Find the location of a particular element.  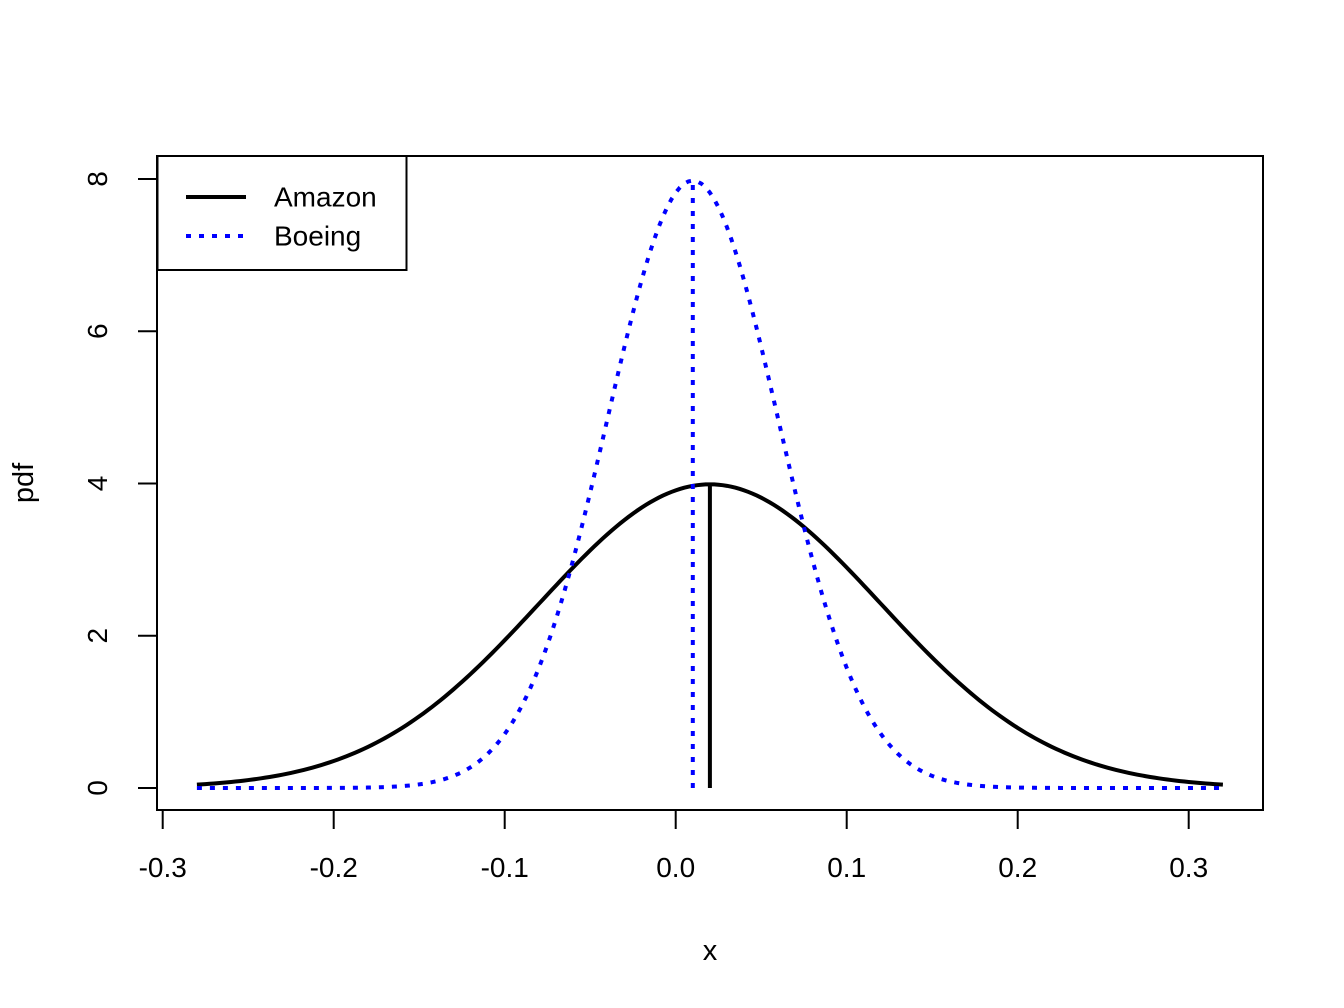

x-tick-label: 0.2 is located at coordinates (1017, 867).